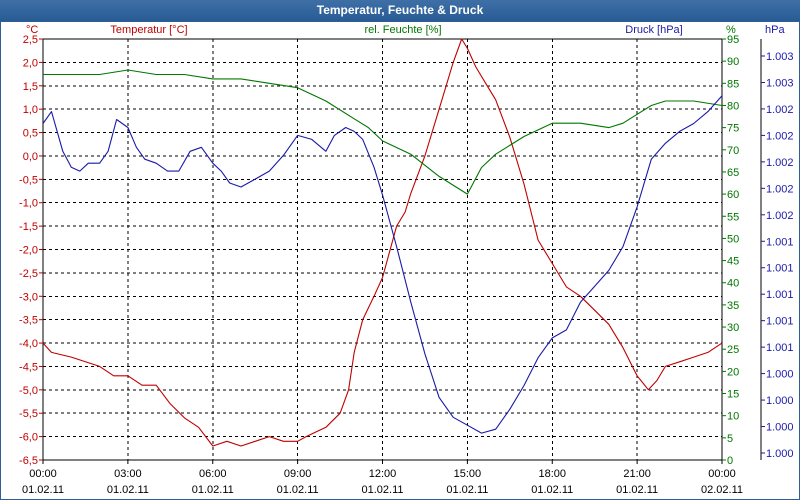 This screenshot has width=800, height=500. I want to click on chart-title-bar: Temperatur, Feuchte & Druck, so click(400, 10).